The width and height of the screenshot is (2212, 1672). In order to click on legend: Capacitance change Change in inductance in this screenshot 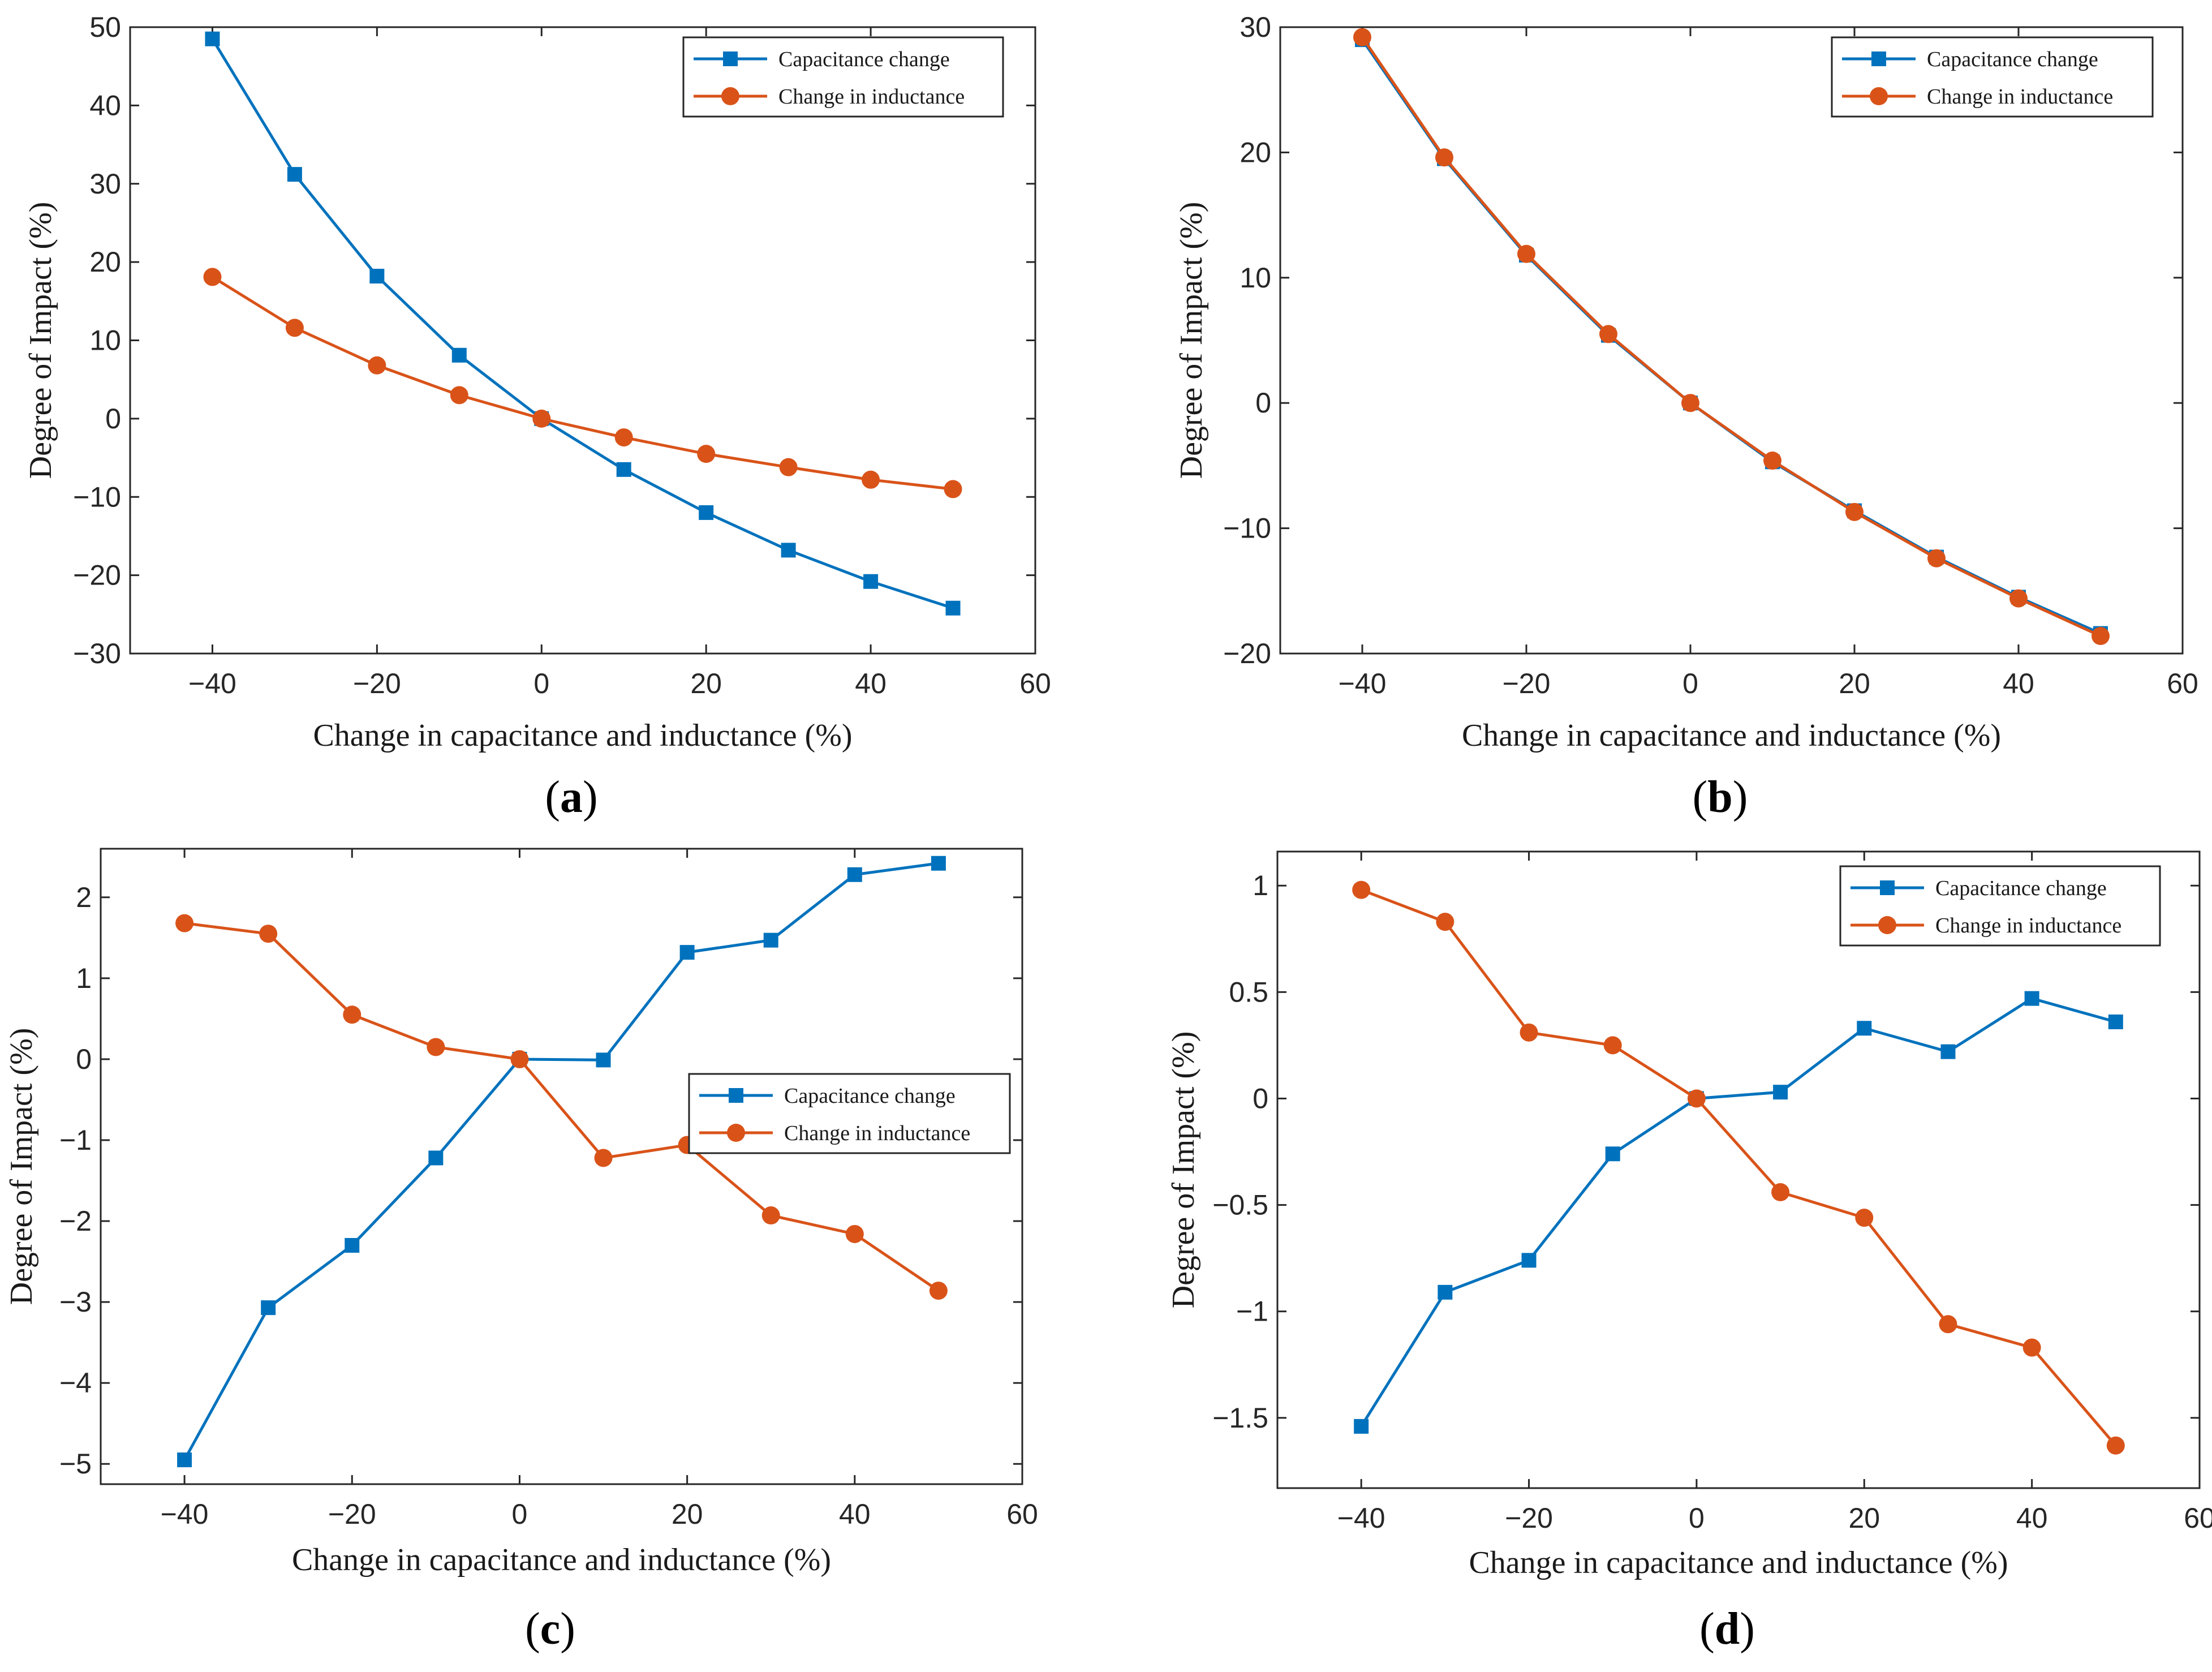, I will do `click(843, 77)`.